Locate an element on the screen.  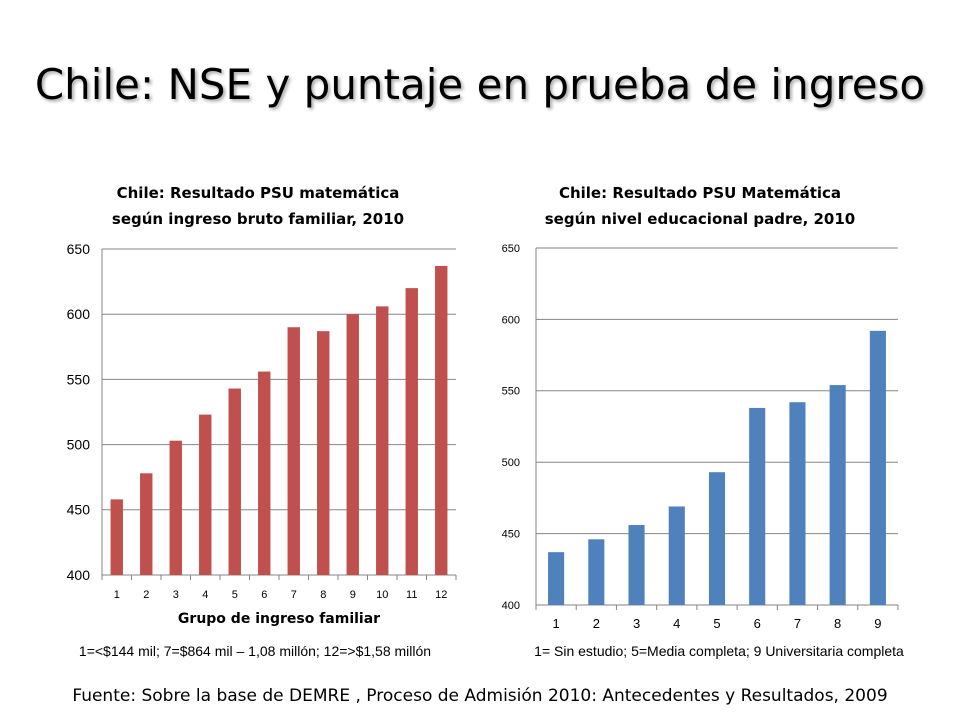
chart2-title-line1: Chile: Resultado PSU Matemática is located at coordinates (700, 193).